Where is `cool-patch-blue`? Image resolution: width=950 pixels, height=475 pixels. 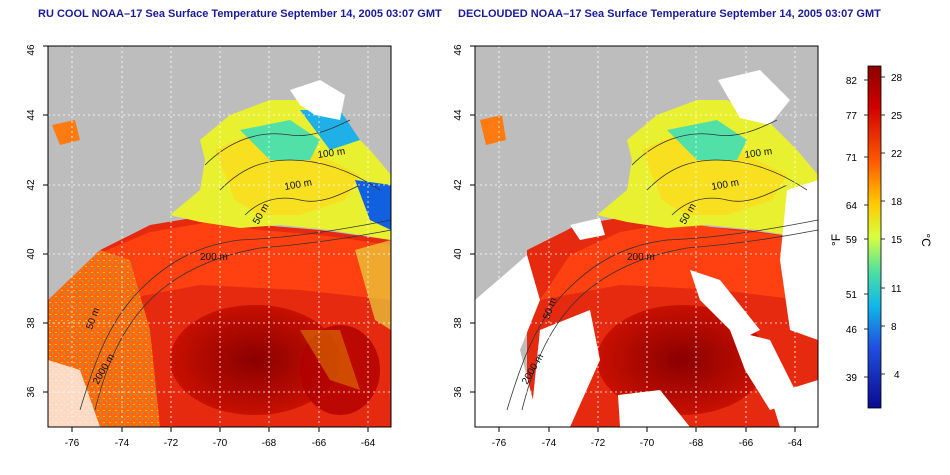
cool-patch-blue is located at coordinates (330, 130).